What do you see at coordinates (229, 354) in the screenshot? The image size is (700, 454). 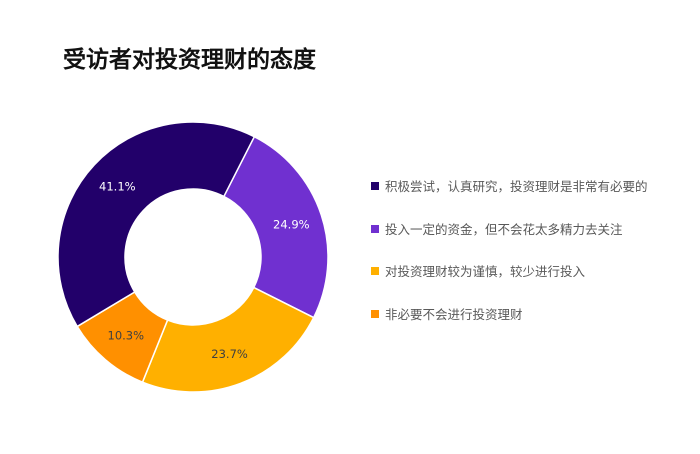 I see `slice-value-label: 23.7%` at bounding box center [229, 354].